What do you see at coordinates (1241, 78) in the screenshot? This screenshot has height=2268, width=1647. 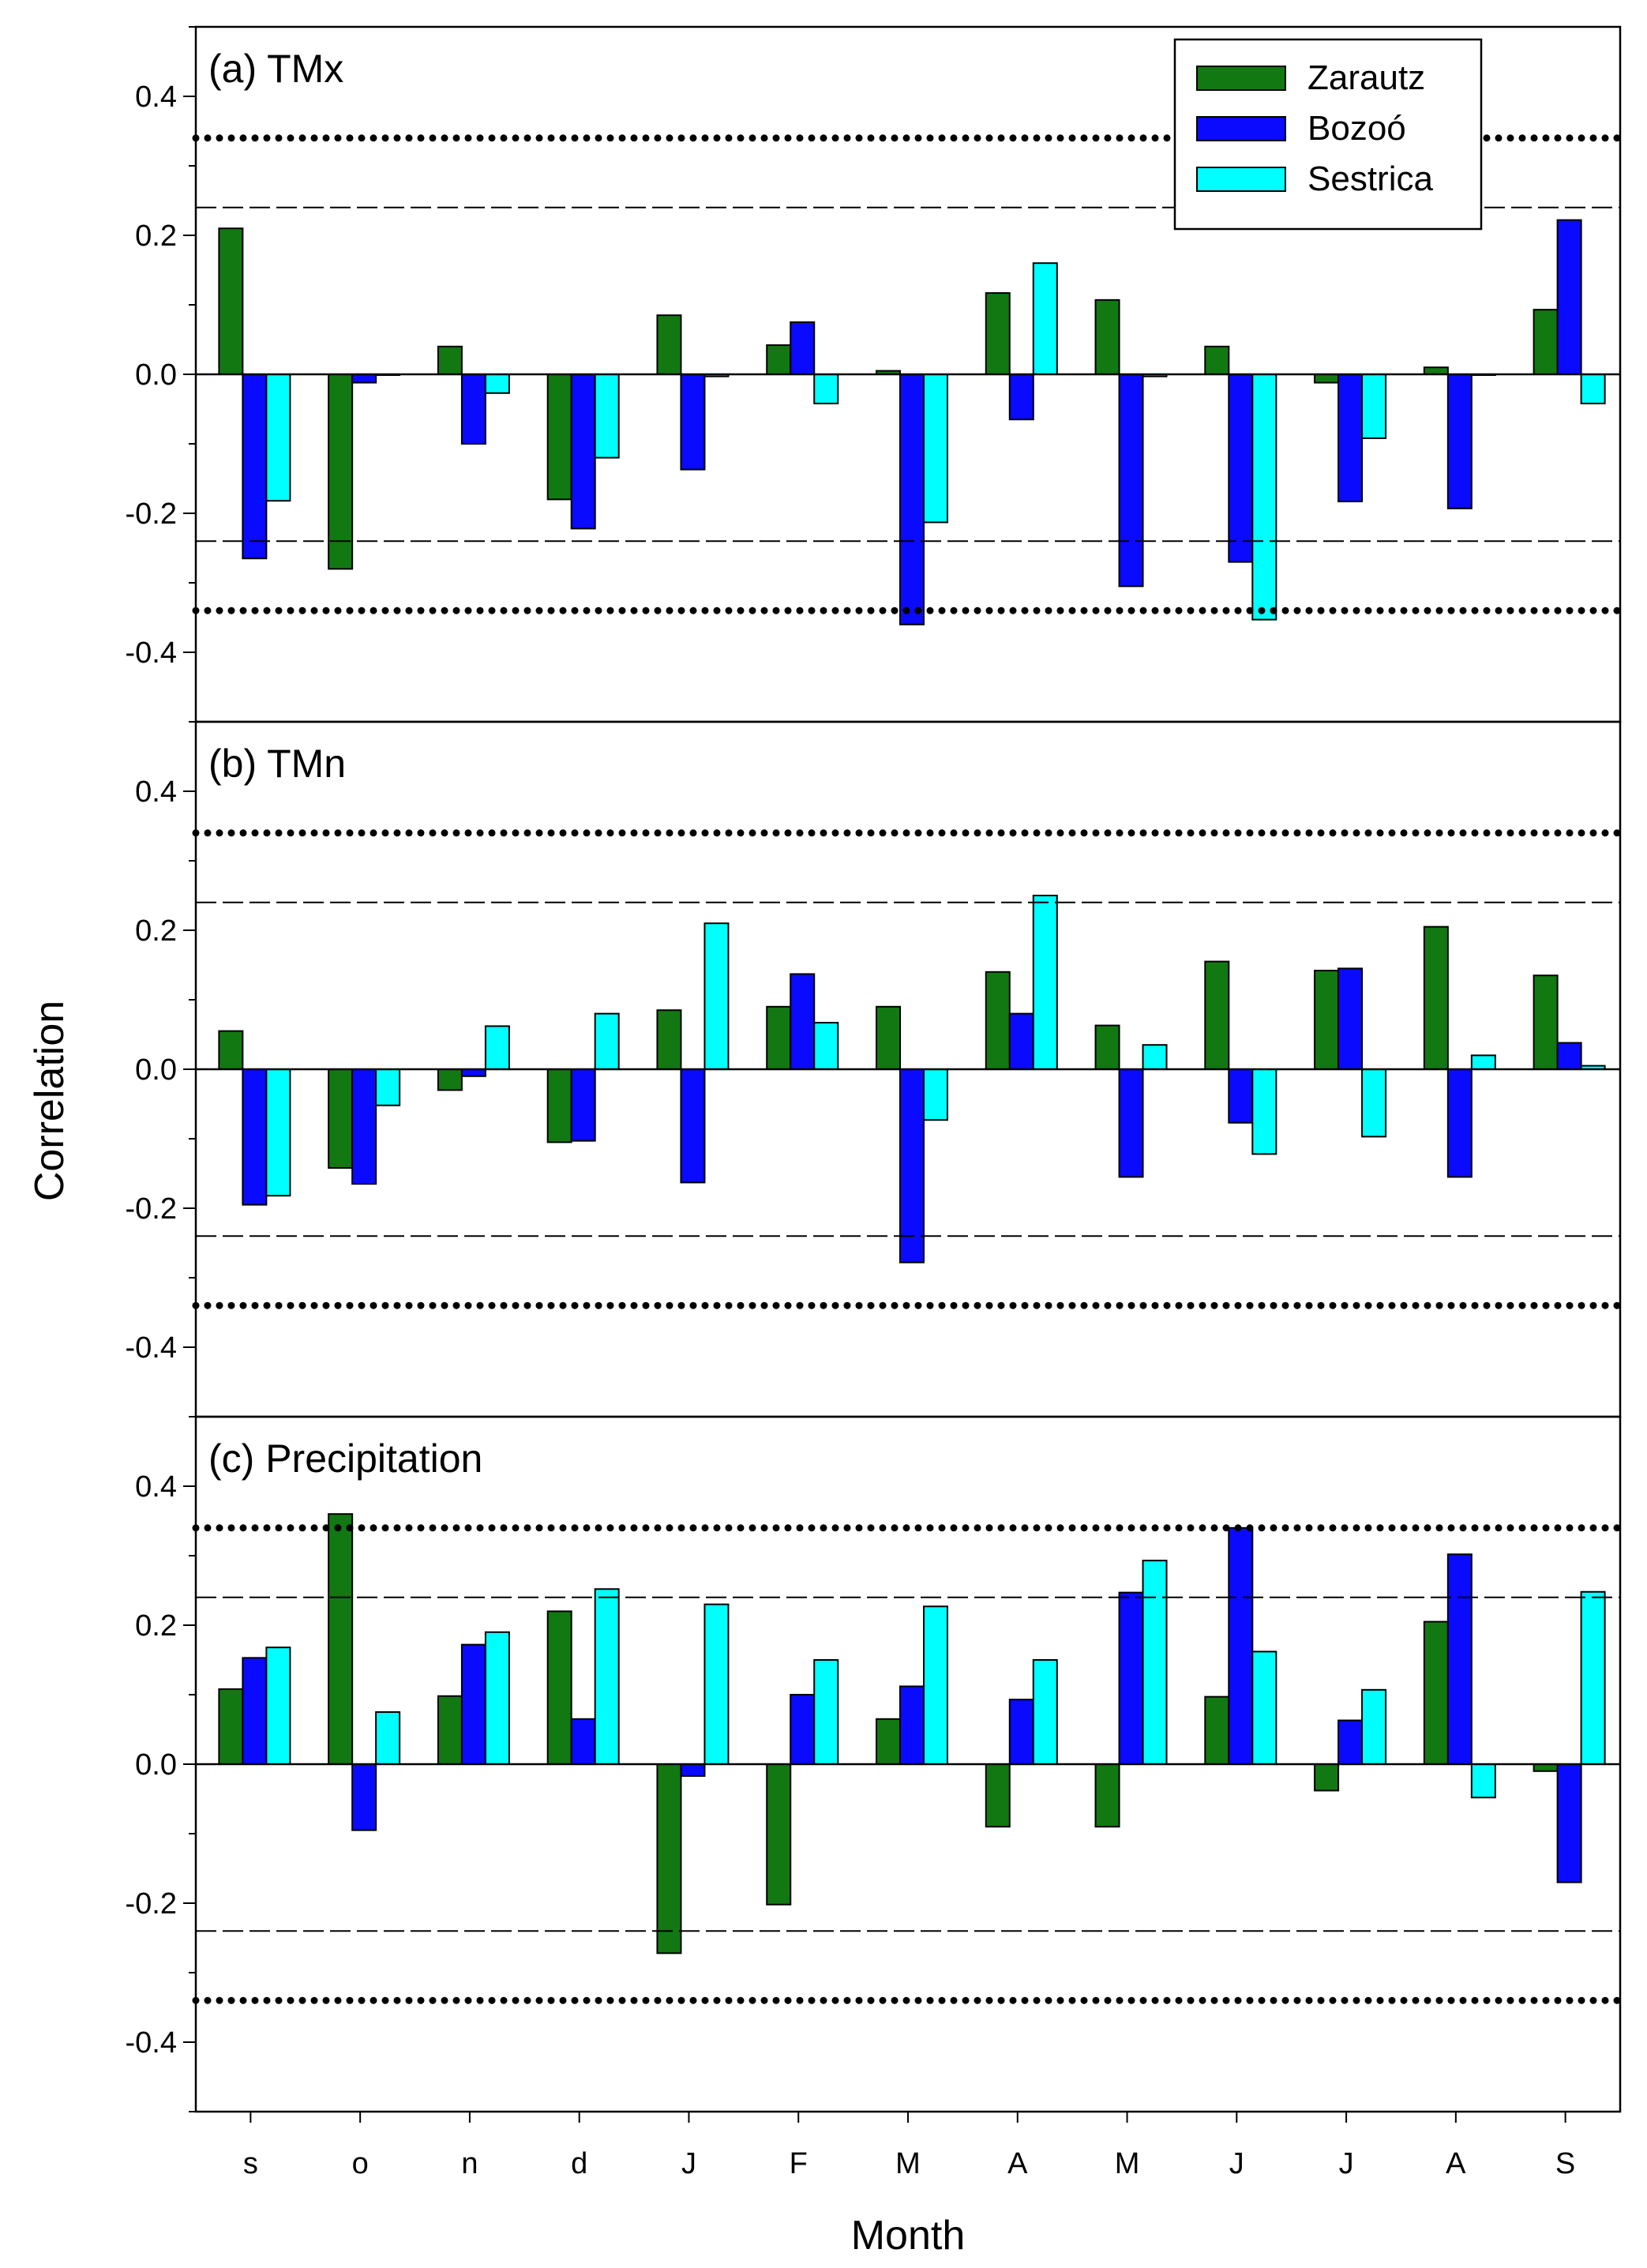 I see `legend-swatch-zarautz` at bounding box center [1241, 78].